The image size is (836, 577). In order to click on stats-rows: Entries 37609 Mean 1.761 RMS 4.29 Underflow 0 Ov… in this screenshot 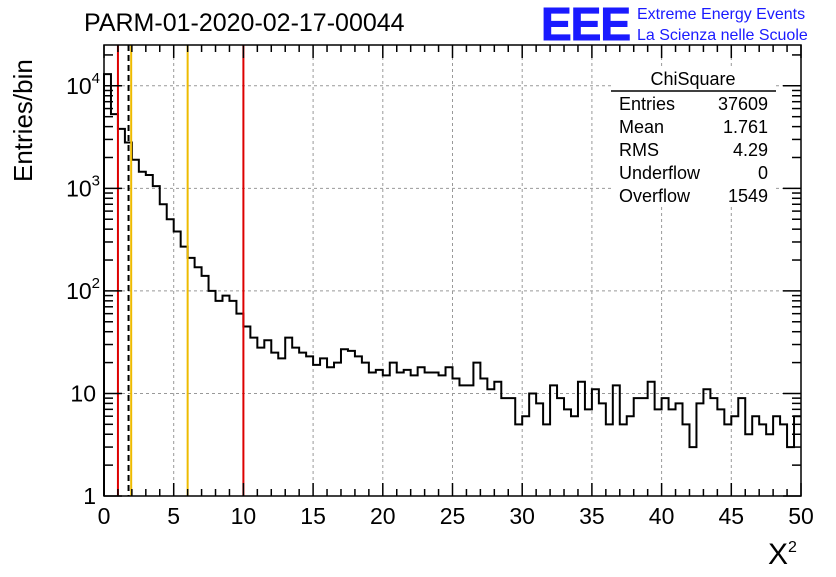, I will do `click(693, 150)`.